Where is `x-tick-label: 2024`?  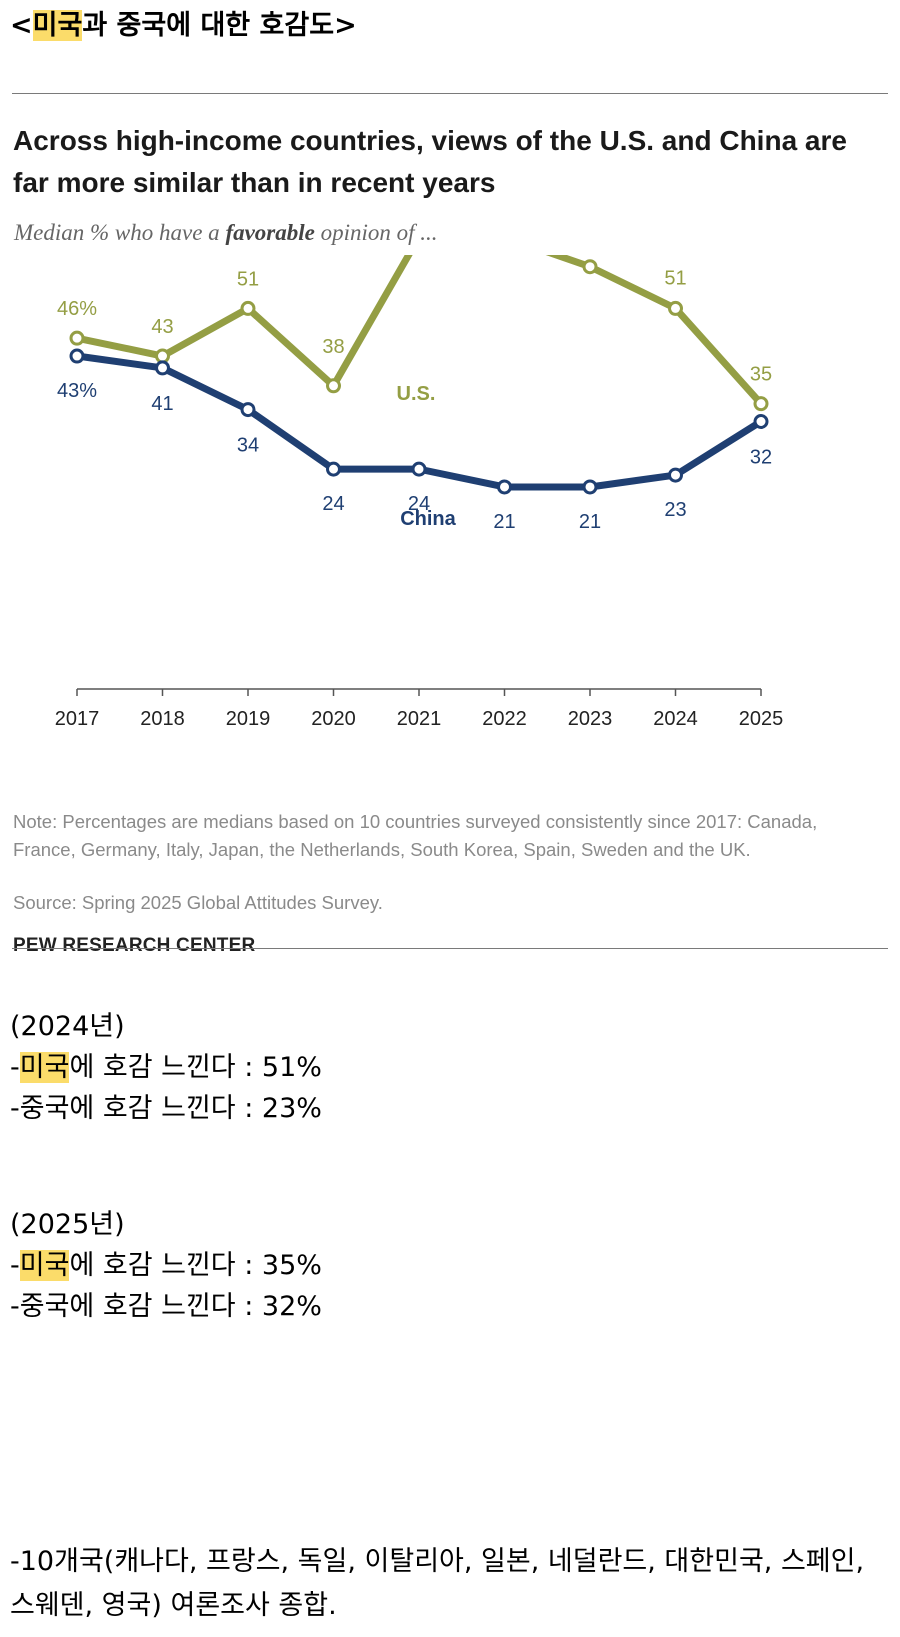
x-tick-label: 2024 is located at coordinates (675, 719).